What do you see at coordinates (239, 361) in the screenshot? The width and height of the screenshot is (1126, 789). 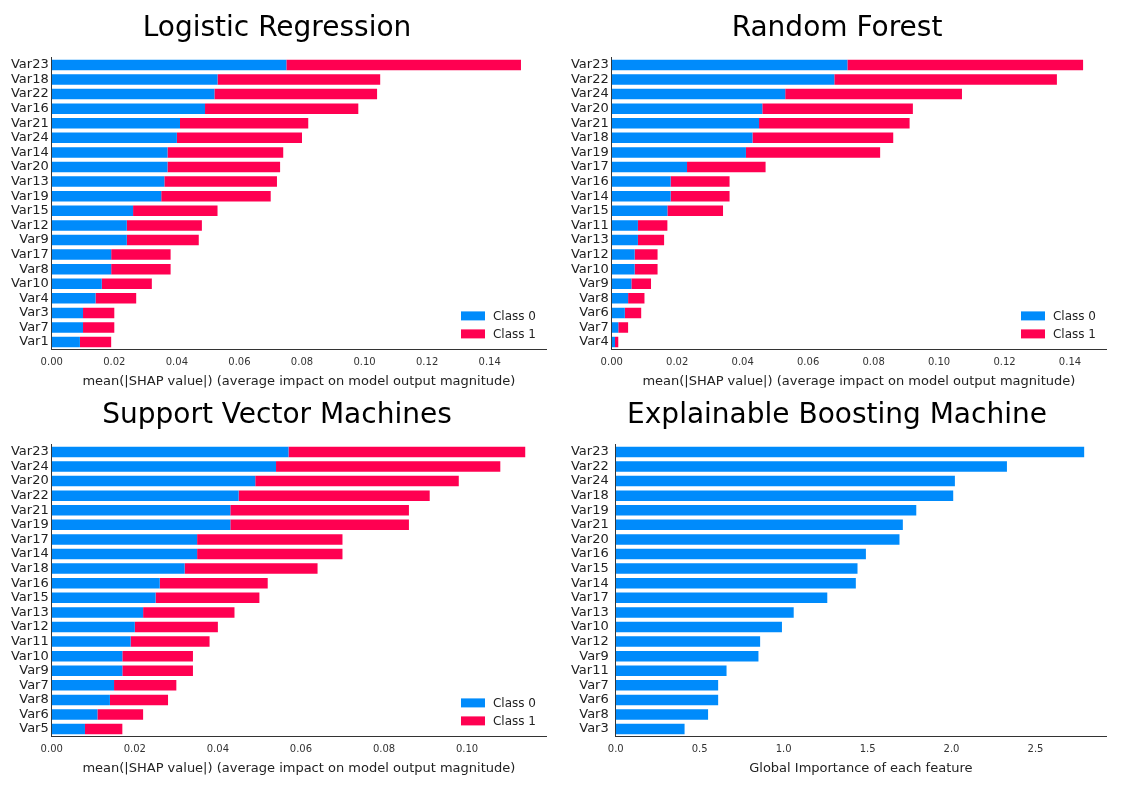 I see `x-tick-label: 0.06` at bounding box center [239, 361].